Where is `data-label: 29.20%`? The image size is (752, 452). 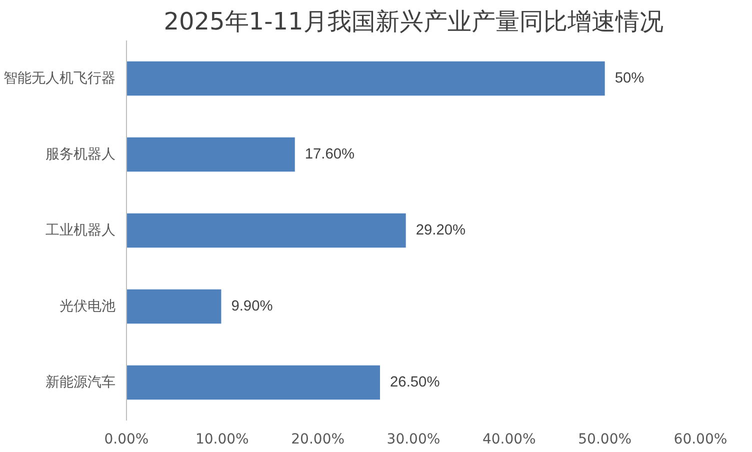 data-label: 29.20% is located at coordinates (441, 230).